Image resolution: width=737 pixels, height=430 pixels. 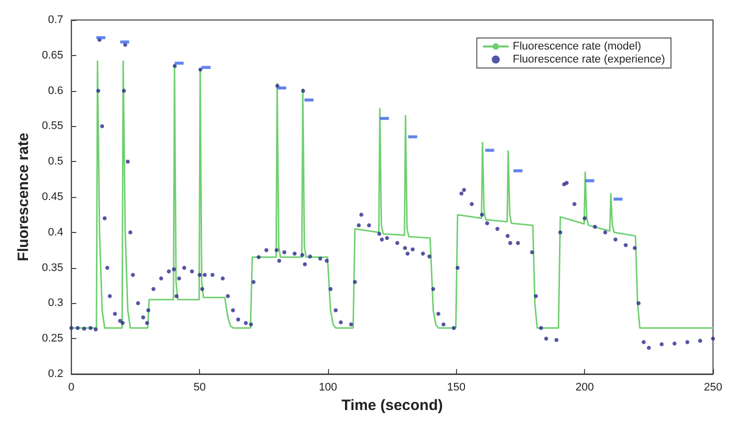 I want to click on x-axis-title: Time (second), so click(x=392, y=405).